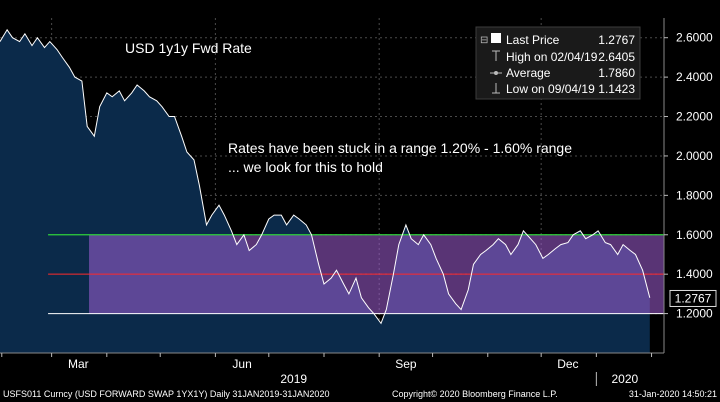 The width and height of the screenshot is (720, 402). I want to click on chart-title: USD 1y1y Fwd Rate, so click(188, 48).